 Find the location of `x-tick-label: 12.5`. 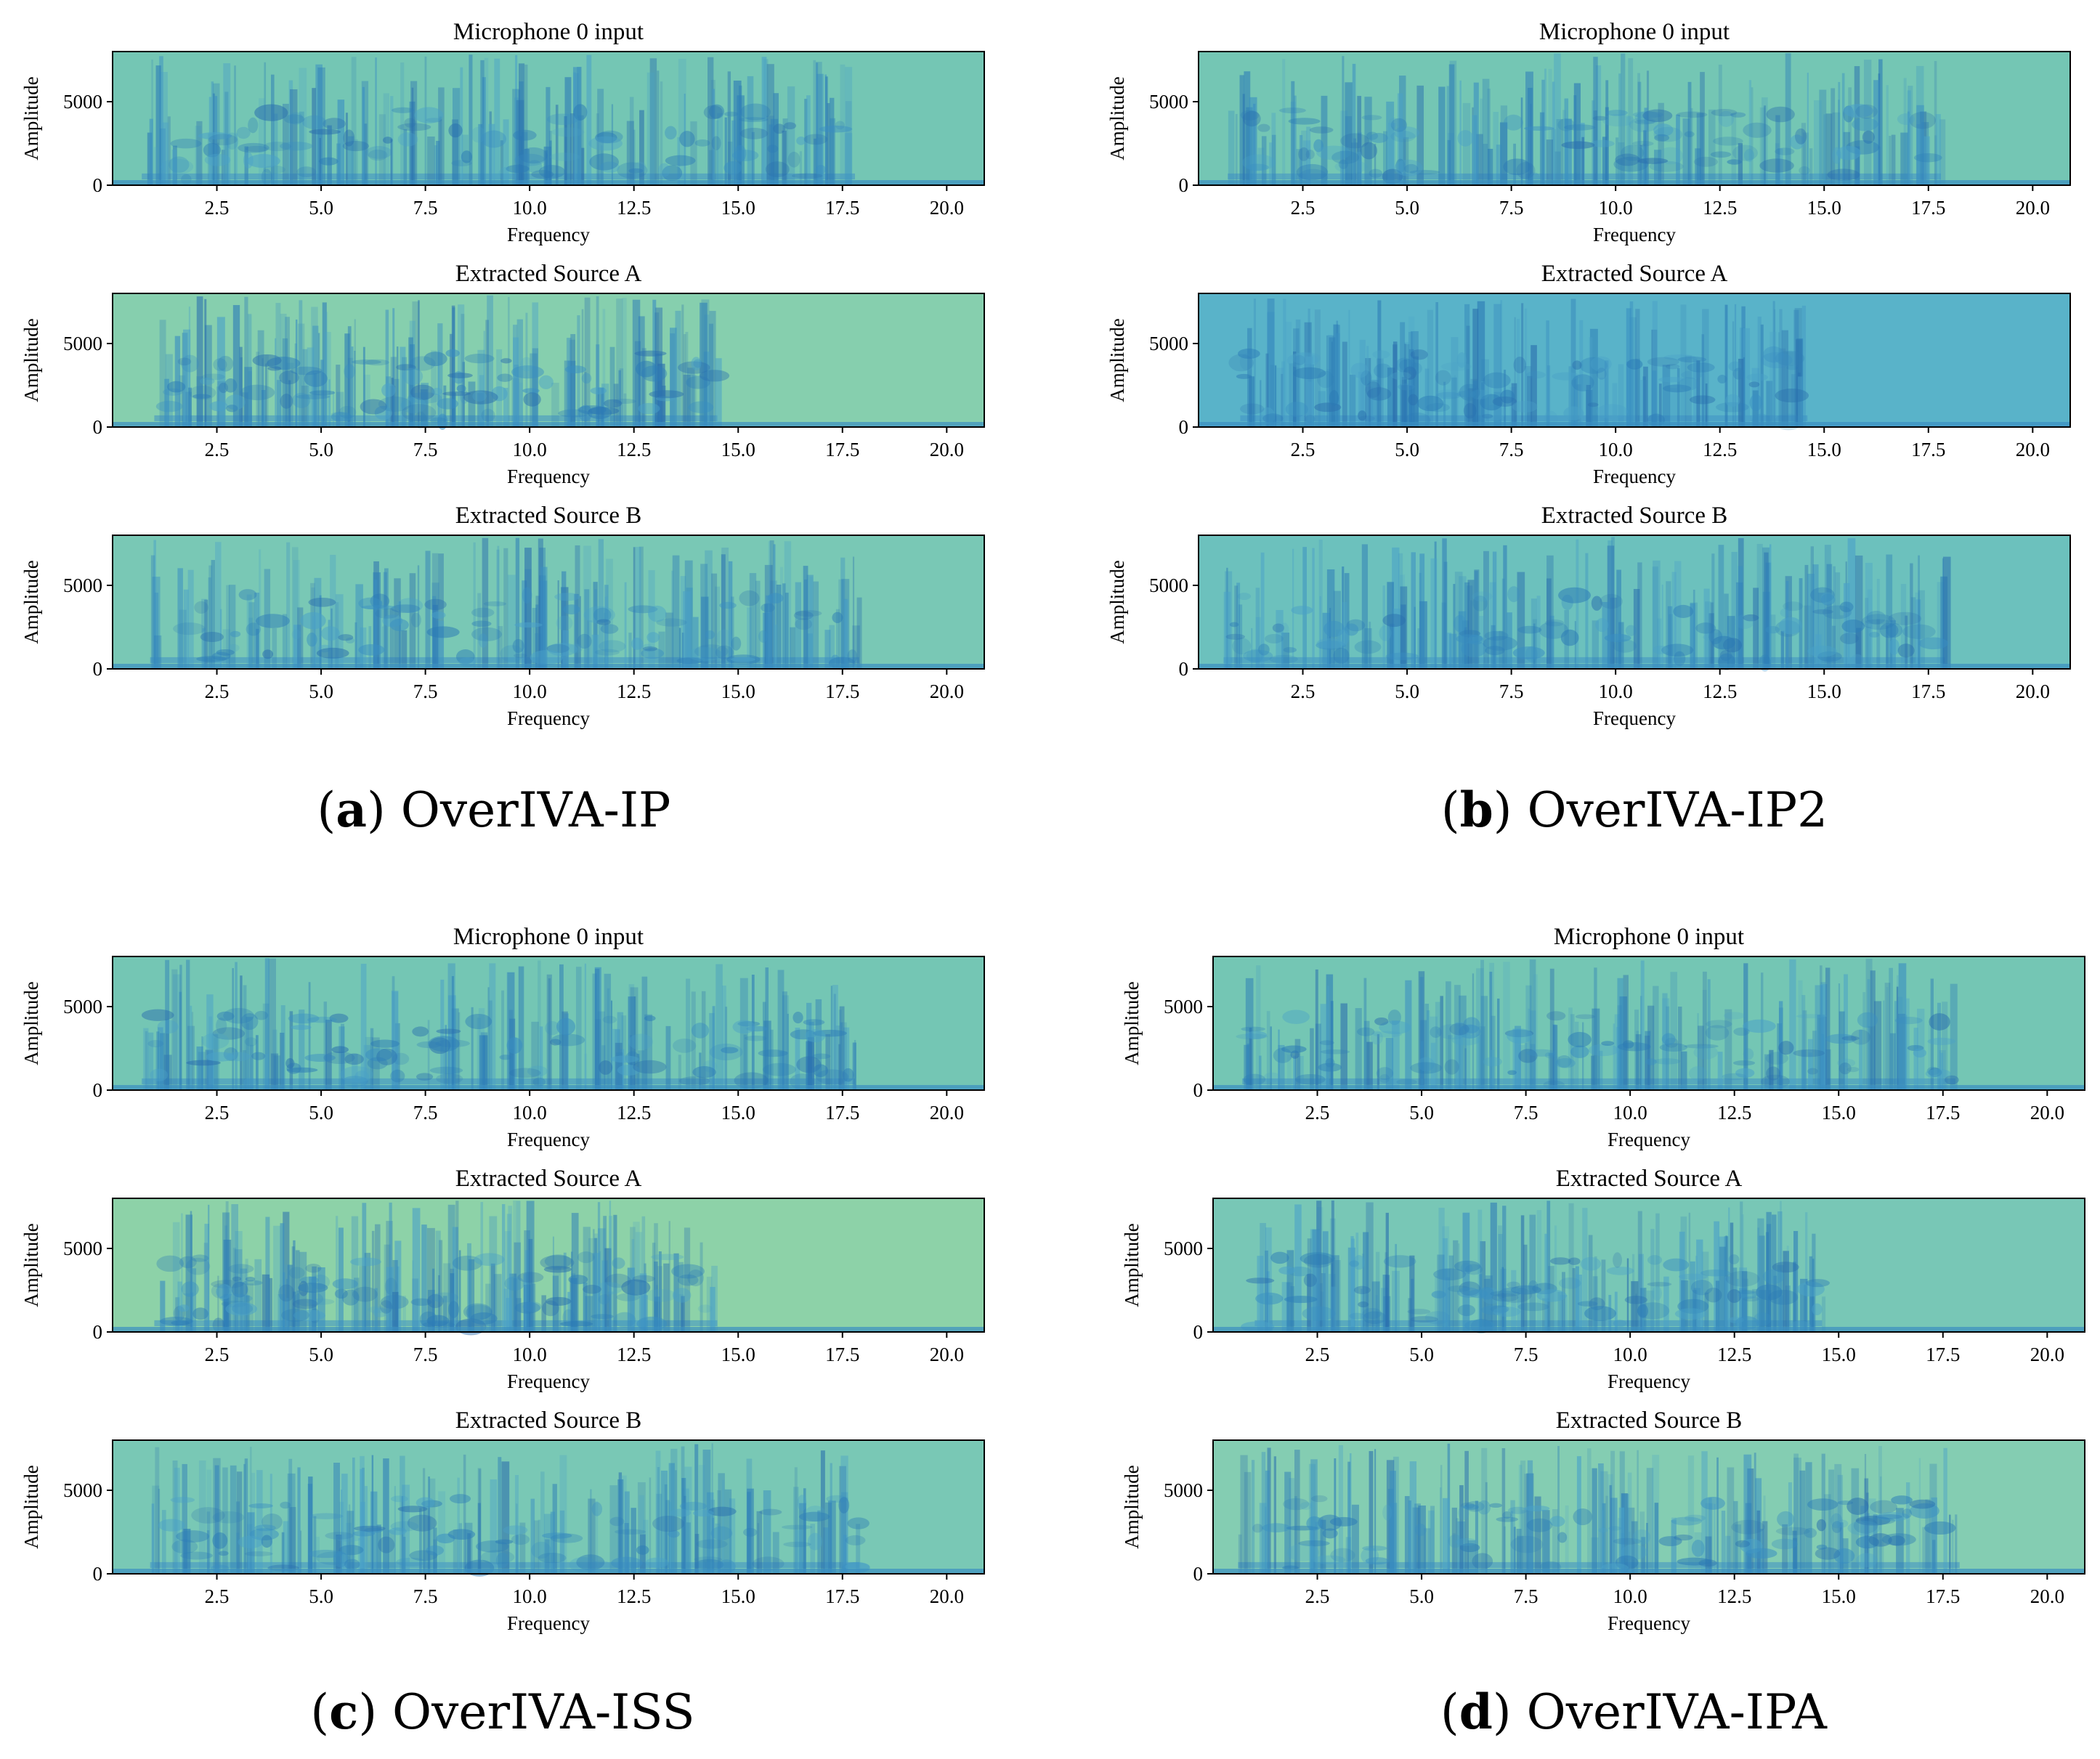

x-tick-label: 12.5 is located at coordinates (634, 1113).